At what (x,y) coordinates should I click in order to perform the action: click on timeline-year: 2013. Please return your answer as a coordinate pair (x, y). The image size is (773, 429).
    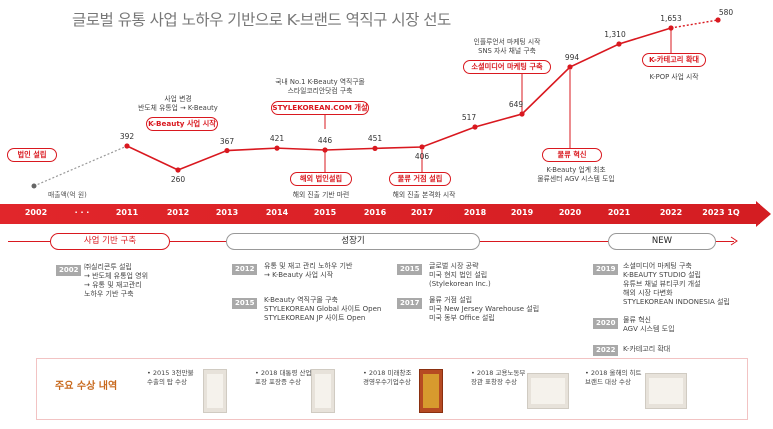
    Looking at the image, I should click on (227, 212).